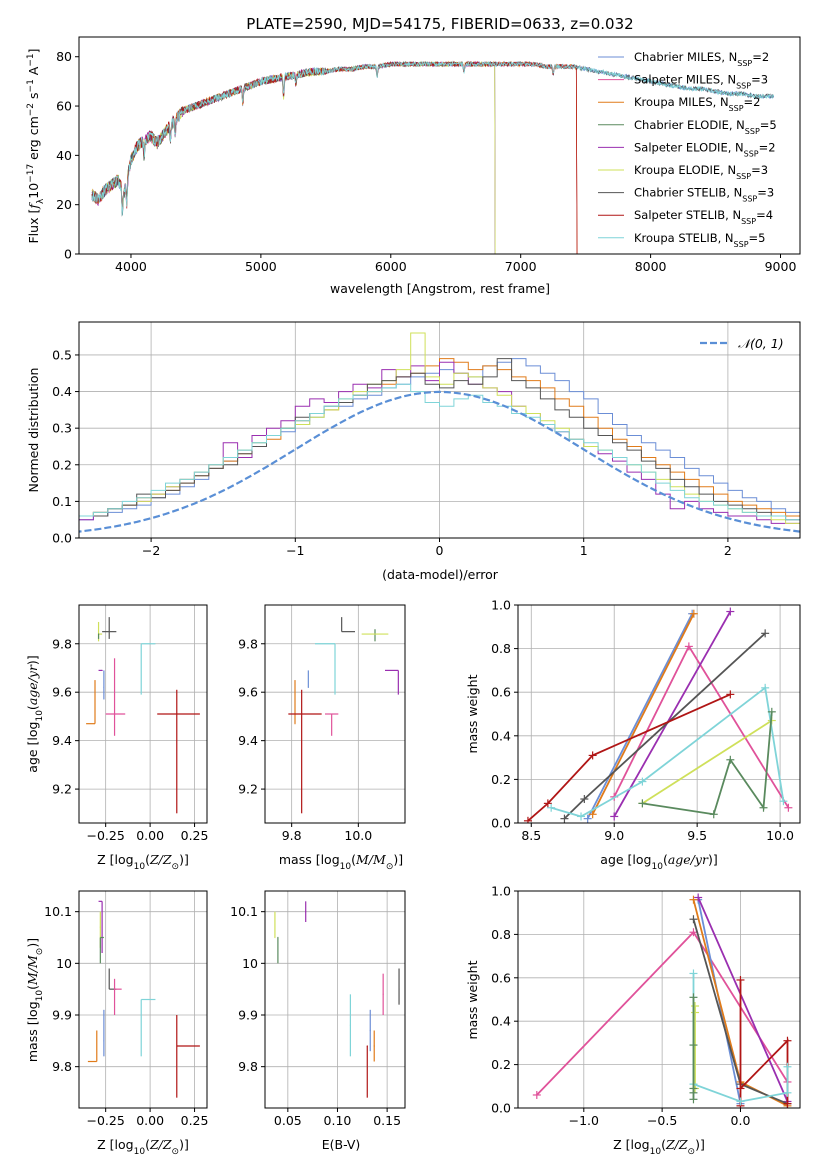 Image resolution: width=819 pixels, height=1170 pixels. I want to click on residuals-legend-label: 𝒩(0, 1), so click(761, 343).